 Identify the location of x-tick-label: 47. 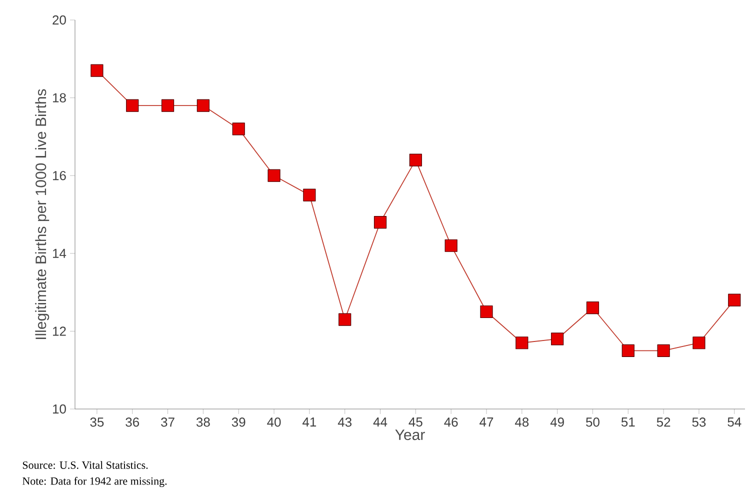
(487, 422).